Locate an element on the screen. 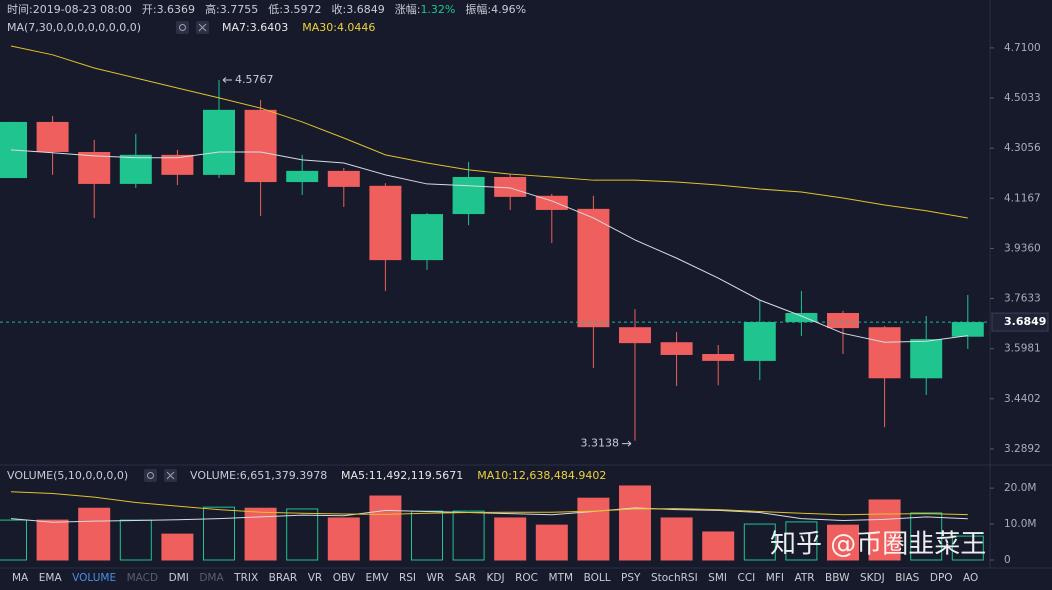  indicator-tab: VR is located at coordinates (315, 578).